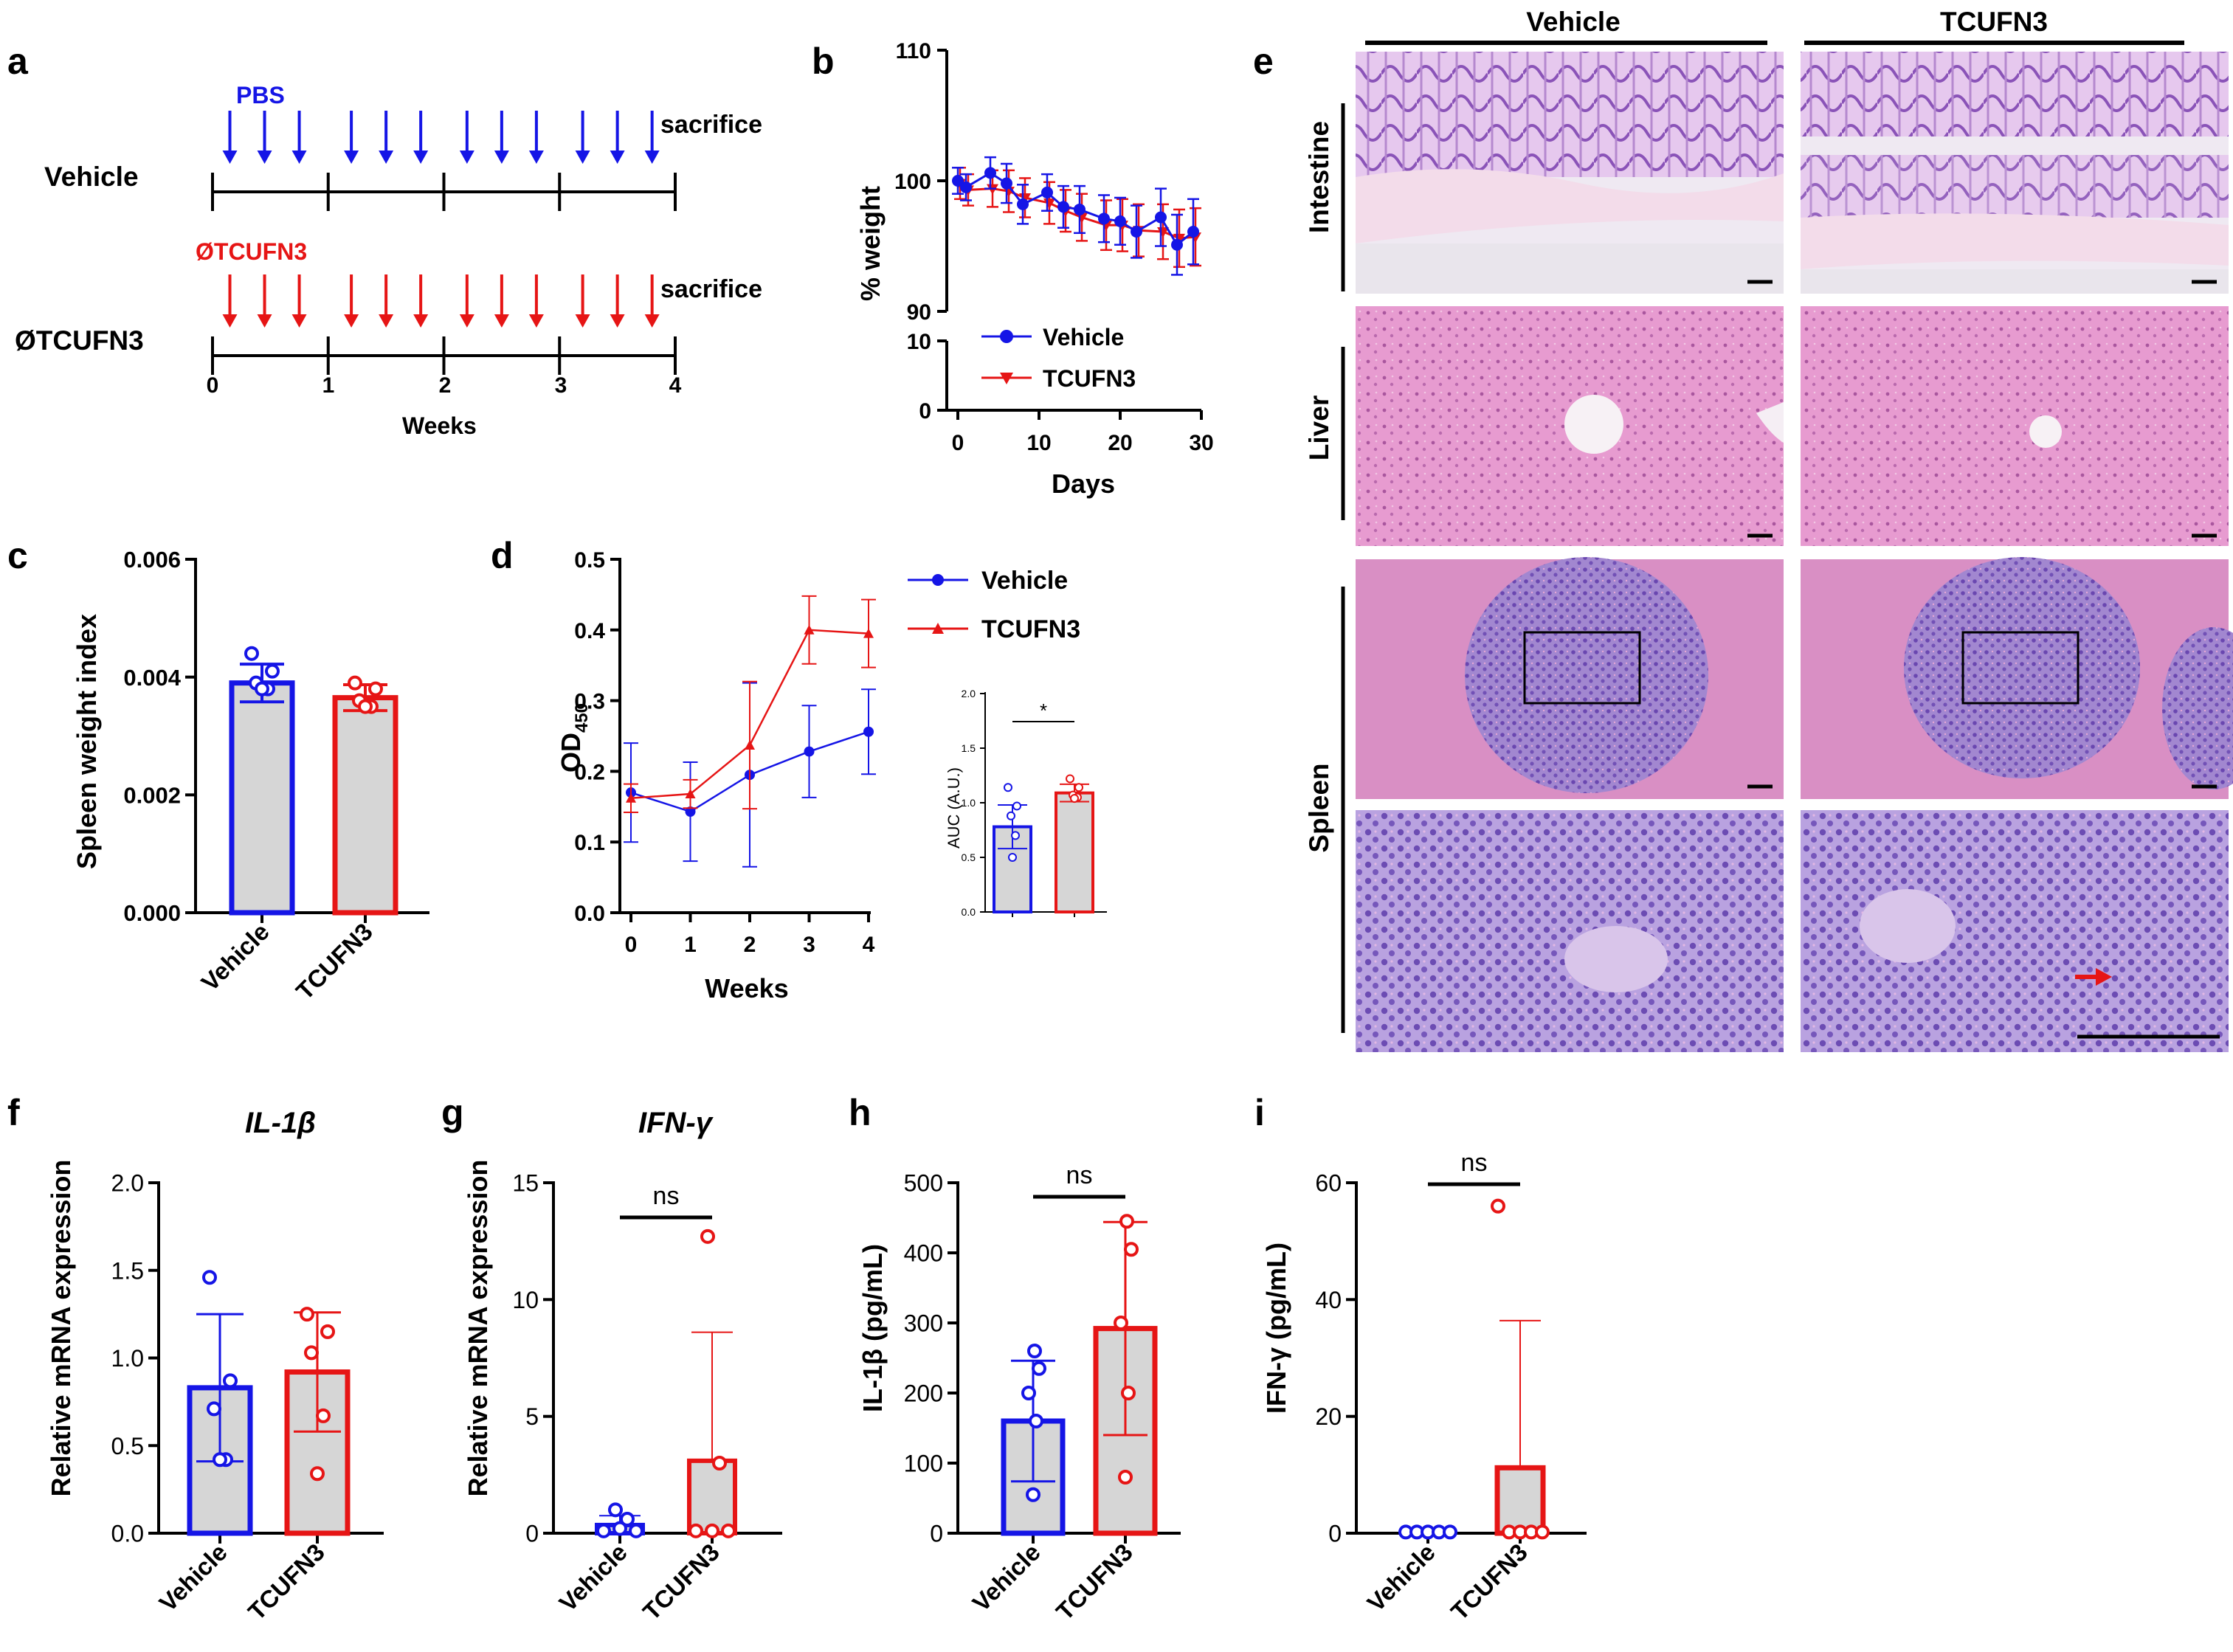 The image size is (2233, 1652). Describe the element at coordinates (478, 1329) in the screenshot. I see `chart-g-ylabel: Relative mRNA expression` at that location.